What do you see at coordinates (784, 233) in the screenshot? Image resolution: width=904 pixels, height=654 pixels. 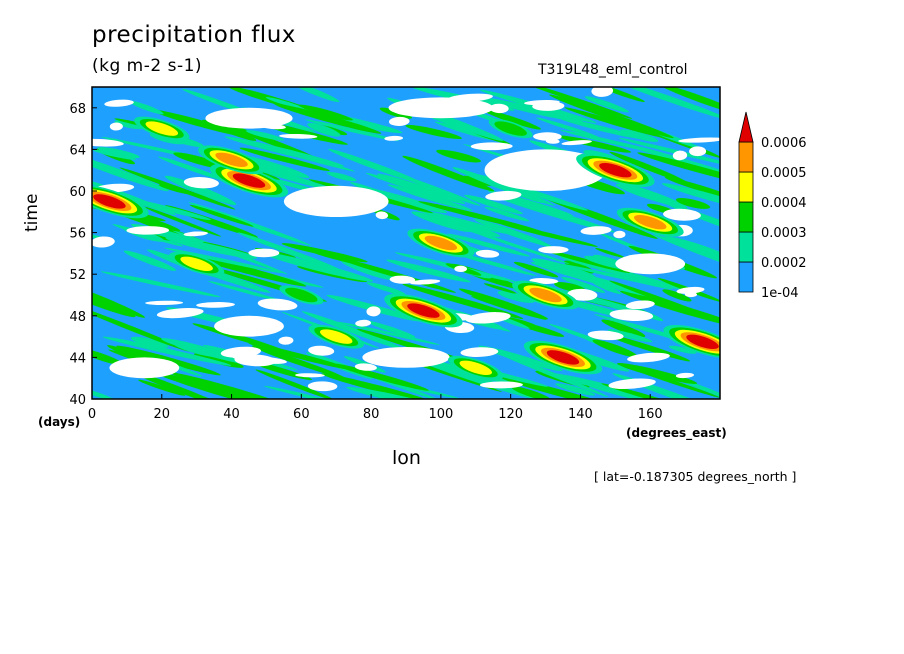 I see `colorbar-label: 0.0003` at bounding box center [784, 233].